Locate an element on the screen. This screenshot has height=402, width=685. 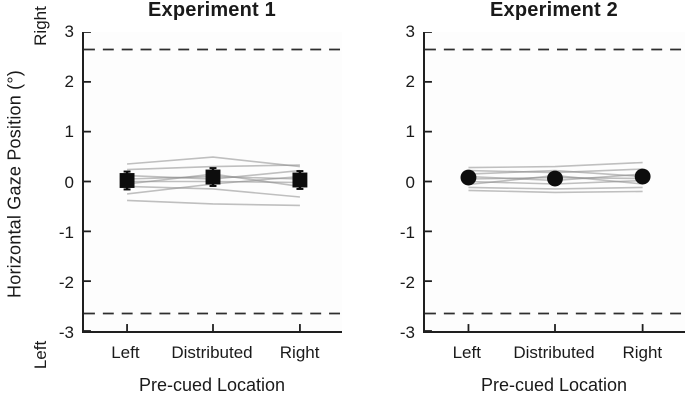
panel-title: Experiment 1 is located at coordinates (211, 10).